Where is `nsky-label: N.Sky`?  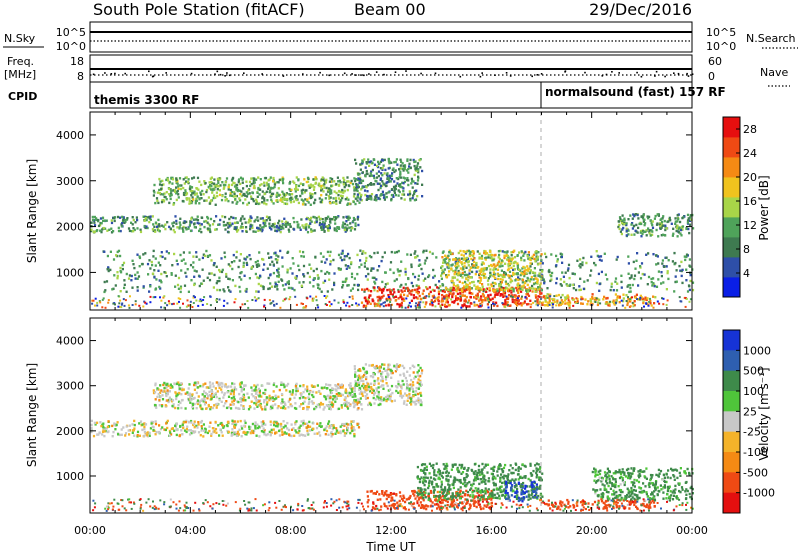 nsky-label: N.Sky is located at coordinates (20, 38).